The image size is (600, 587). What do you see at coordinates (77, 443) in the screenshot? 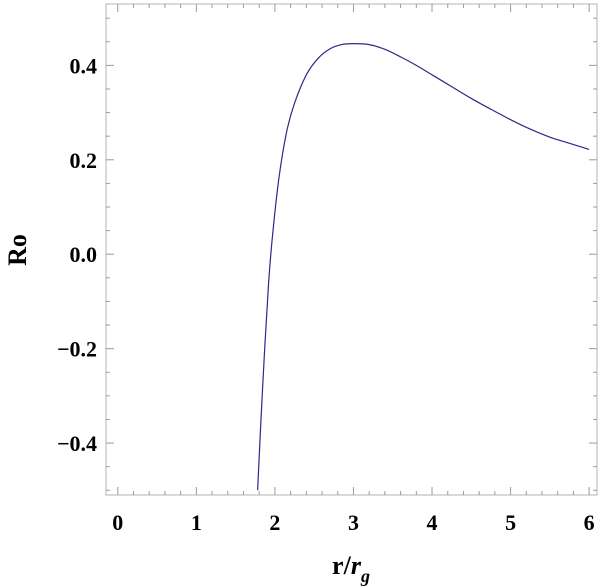
I see `y-tick-label: −0.4` at bounding box center [77, 443].